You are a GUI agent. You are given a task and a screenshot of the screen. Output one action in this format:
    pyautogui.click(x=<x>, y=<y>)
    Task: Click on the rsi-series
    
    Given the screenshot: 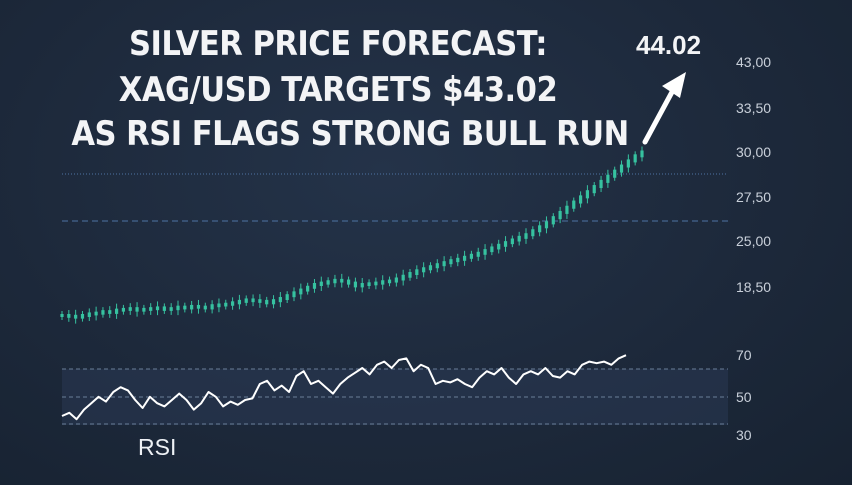 What is the action you would take?
    pyautogui.click(x=344, y=387)
    